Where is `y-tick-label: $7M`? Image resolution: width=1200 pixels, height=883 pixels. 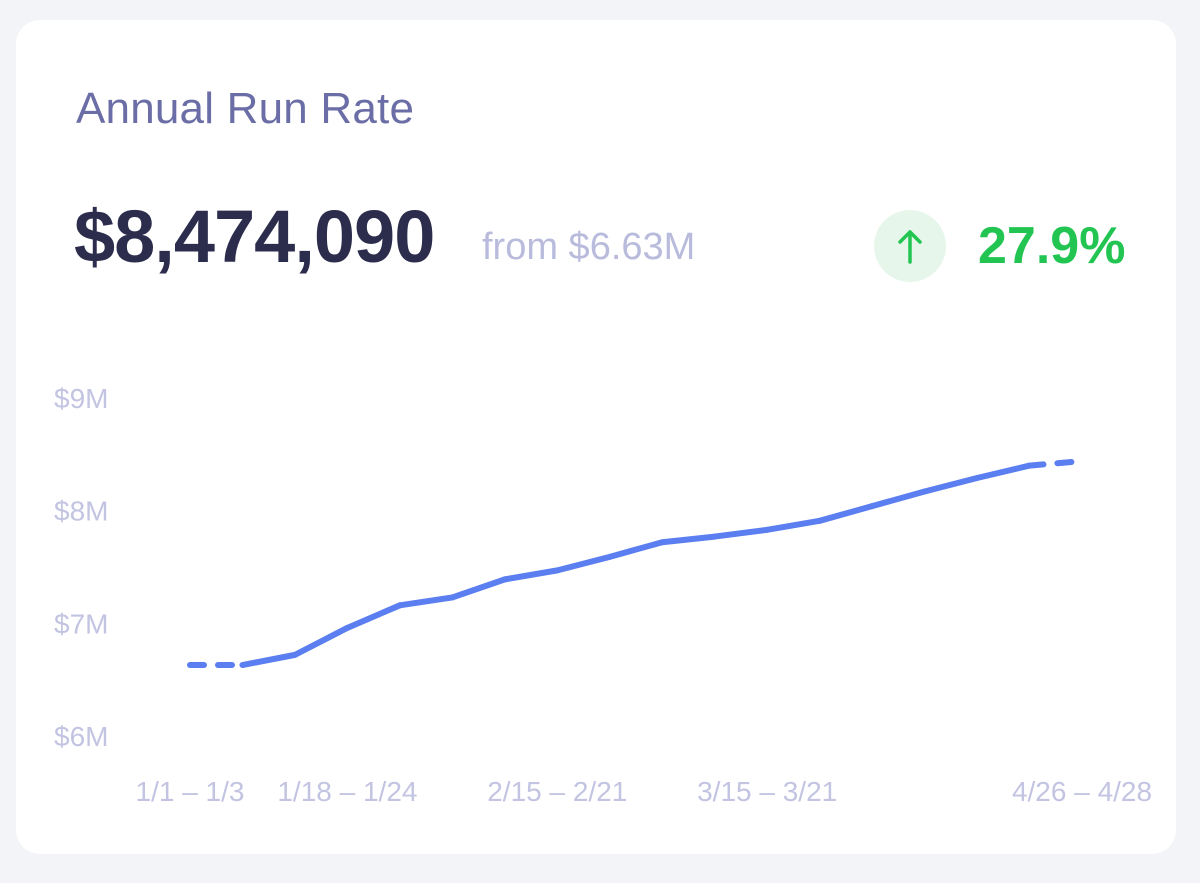
y-tick-label: $7M is located at coordinates (81, 623).